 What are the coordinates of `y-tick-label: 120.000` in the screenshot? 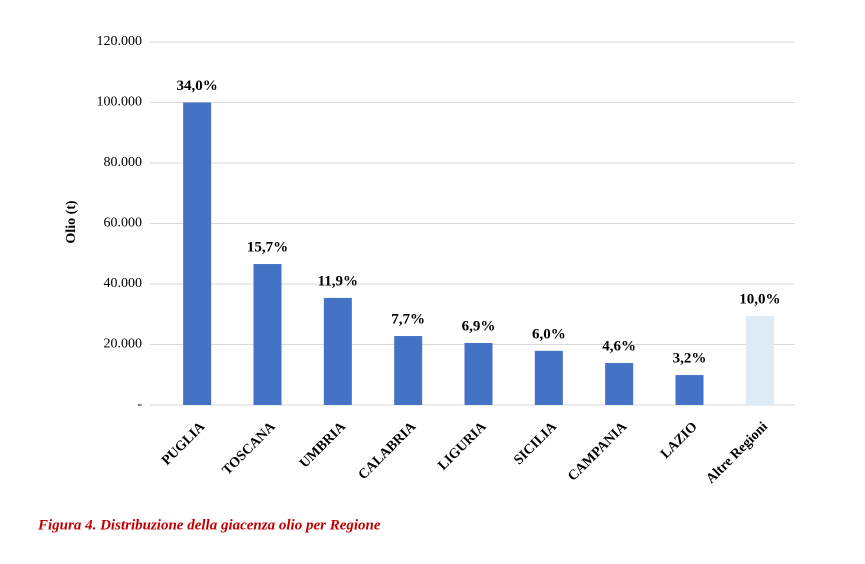 It's located at (120, 41).